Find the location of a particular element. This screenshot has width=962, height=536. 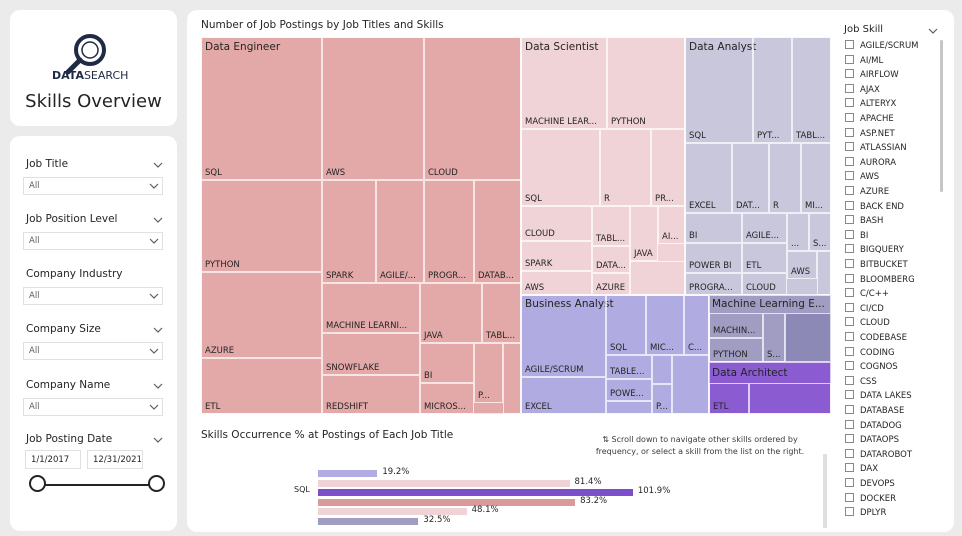

treemap-cell: REDSHIFT is located at coordinates (371, 394).